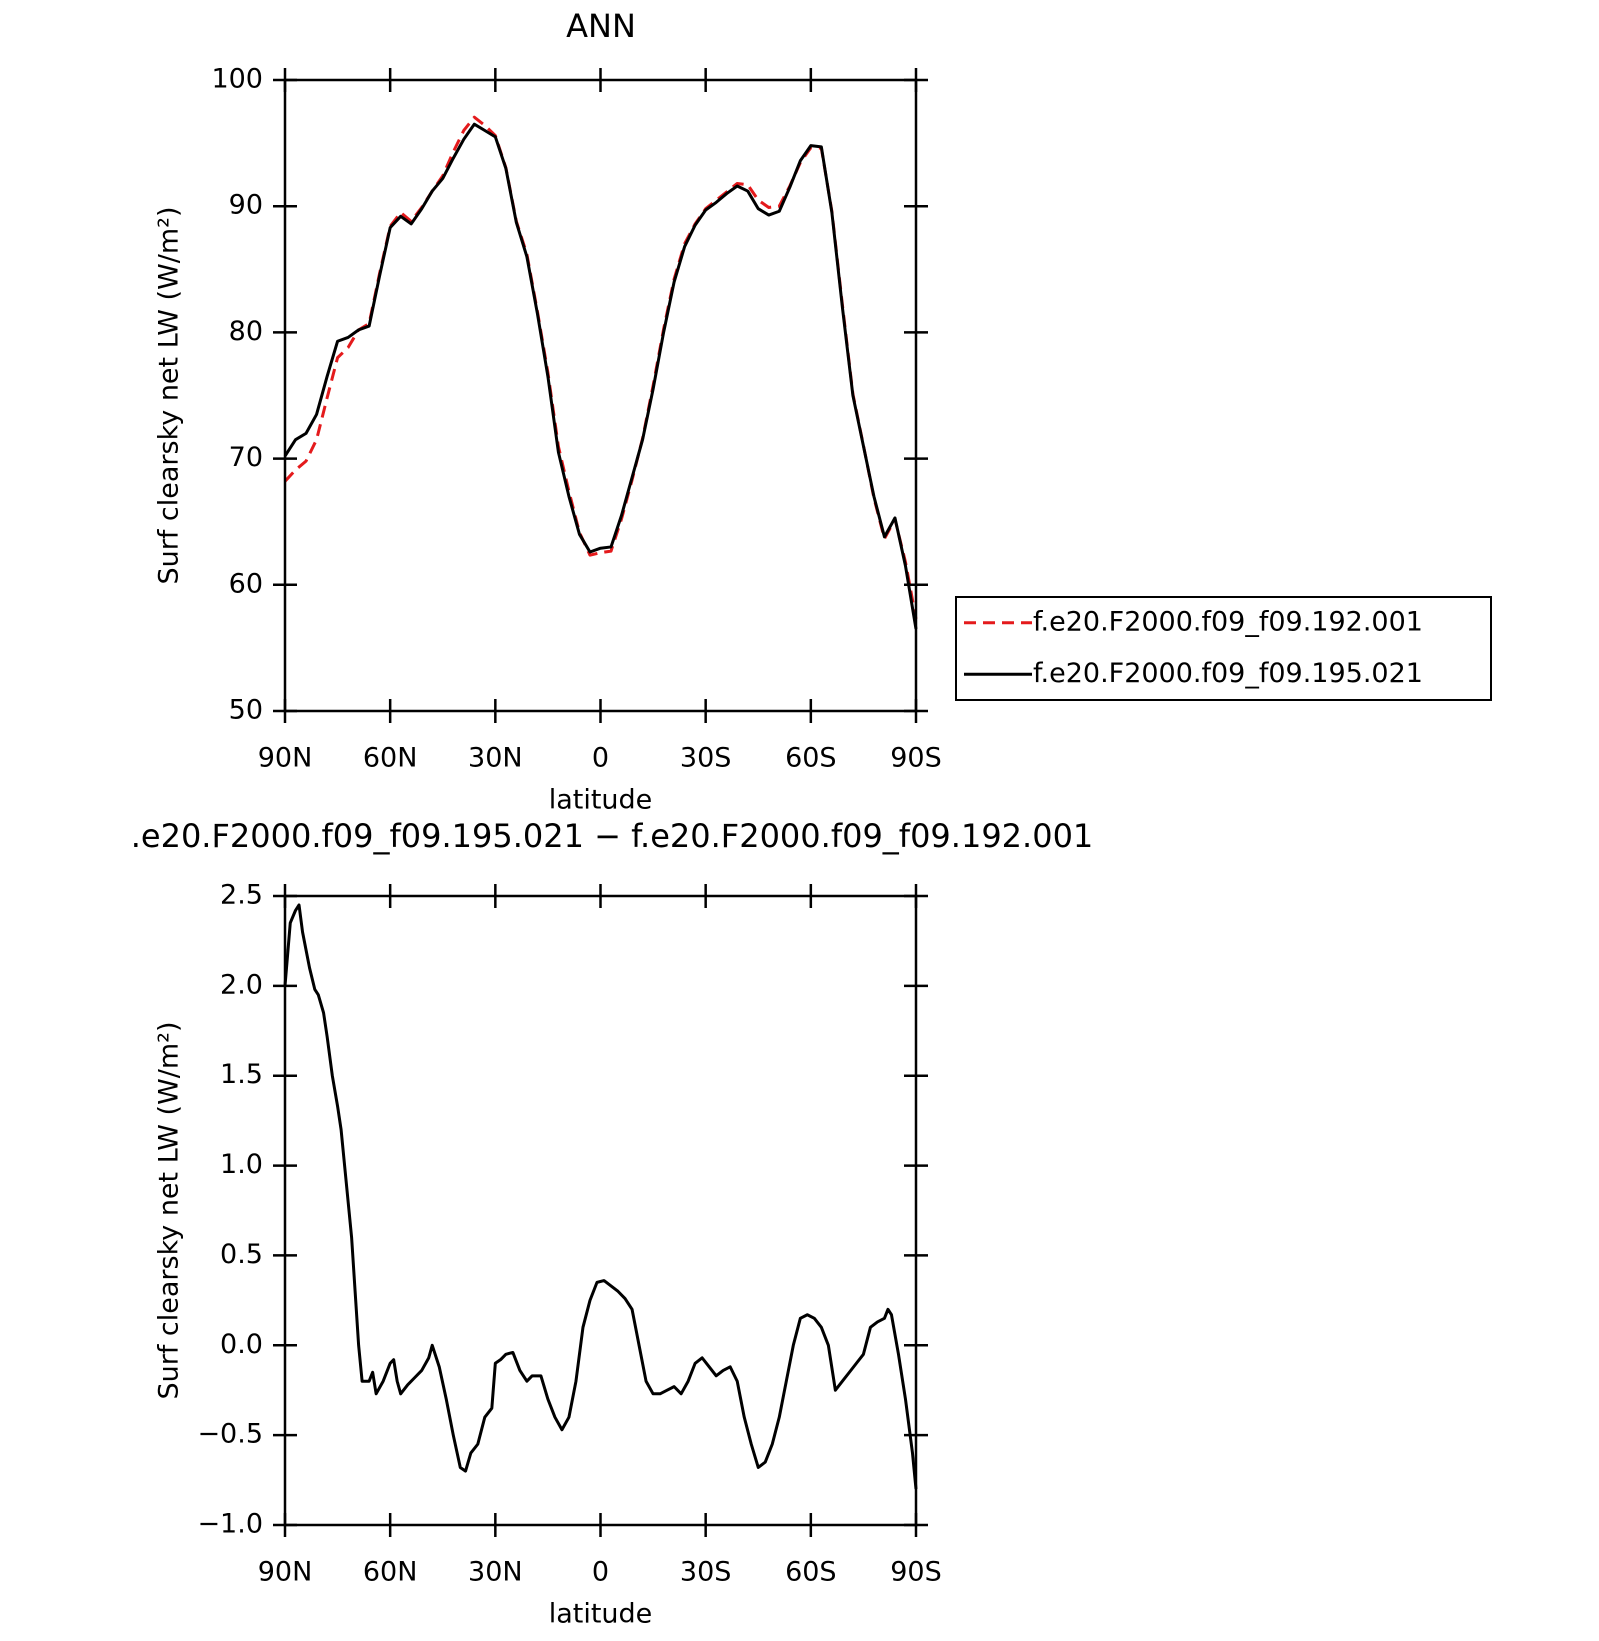  What do you see at coordinates (246, 583) in the screenshot?
I see `y-tick-label: 60` at bounding box center [246, 583].